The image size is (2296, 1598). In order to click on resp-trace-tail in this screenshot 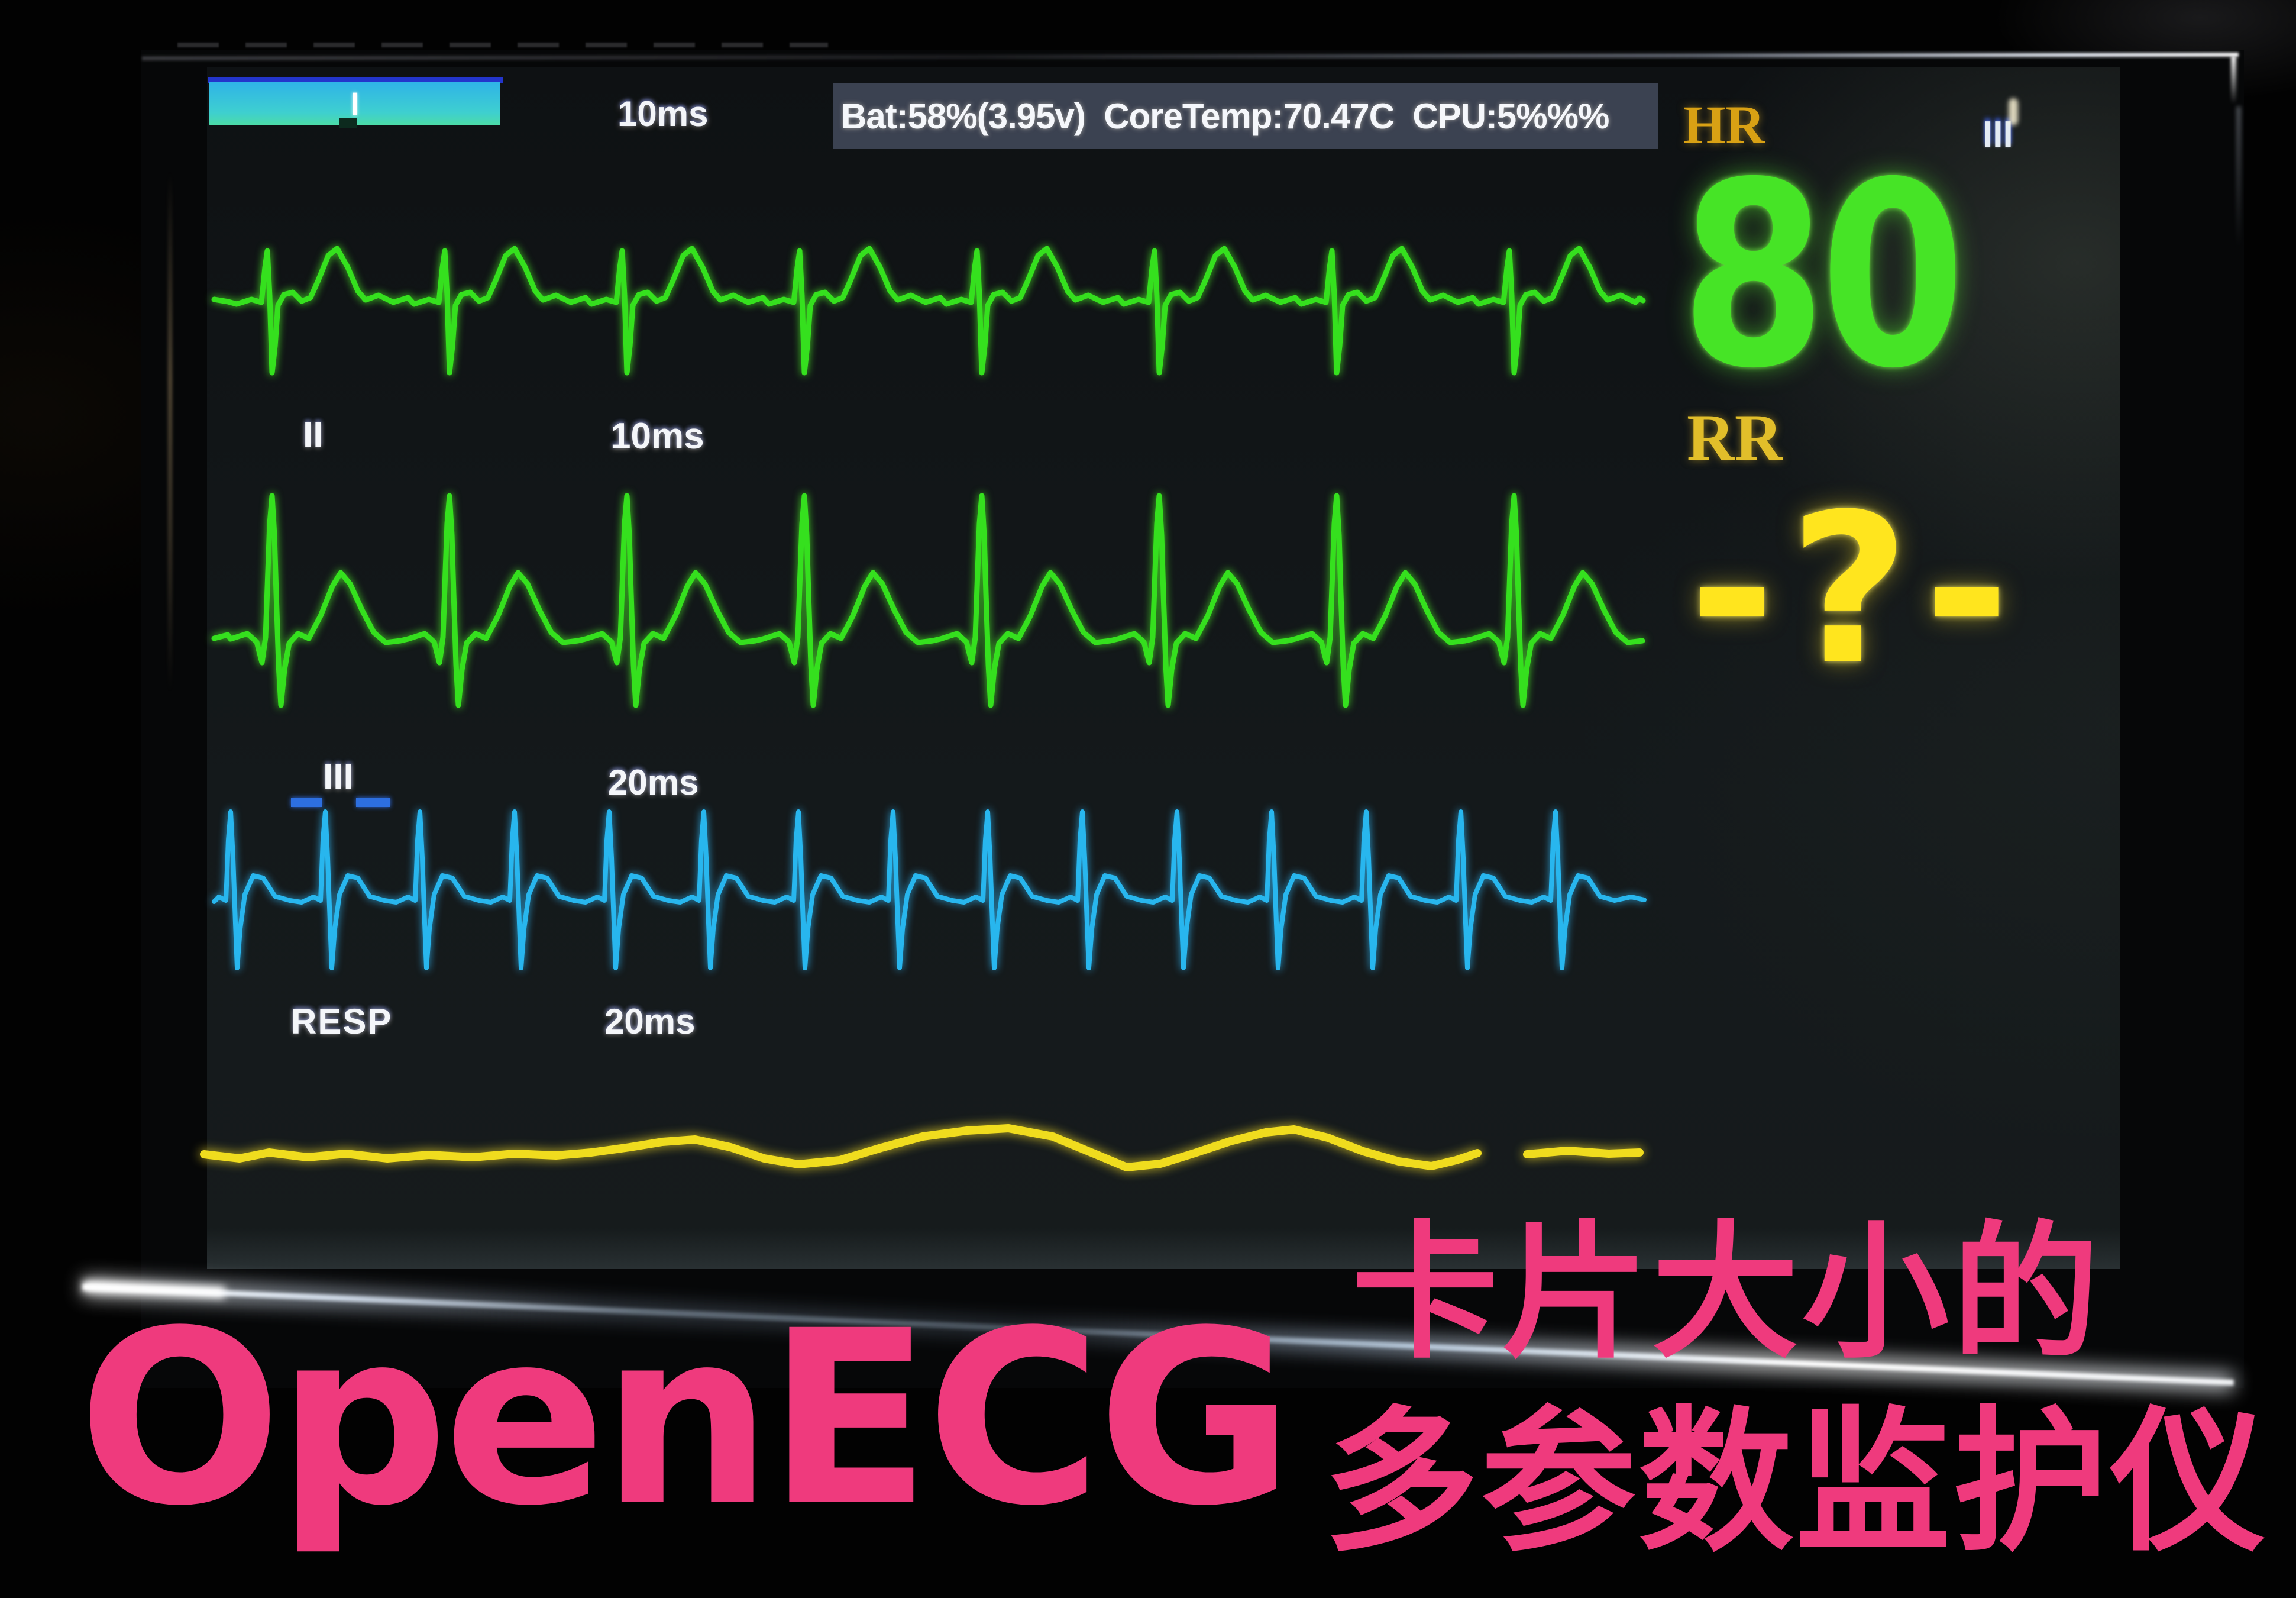, I will do `click(1583, 1152)`.